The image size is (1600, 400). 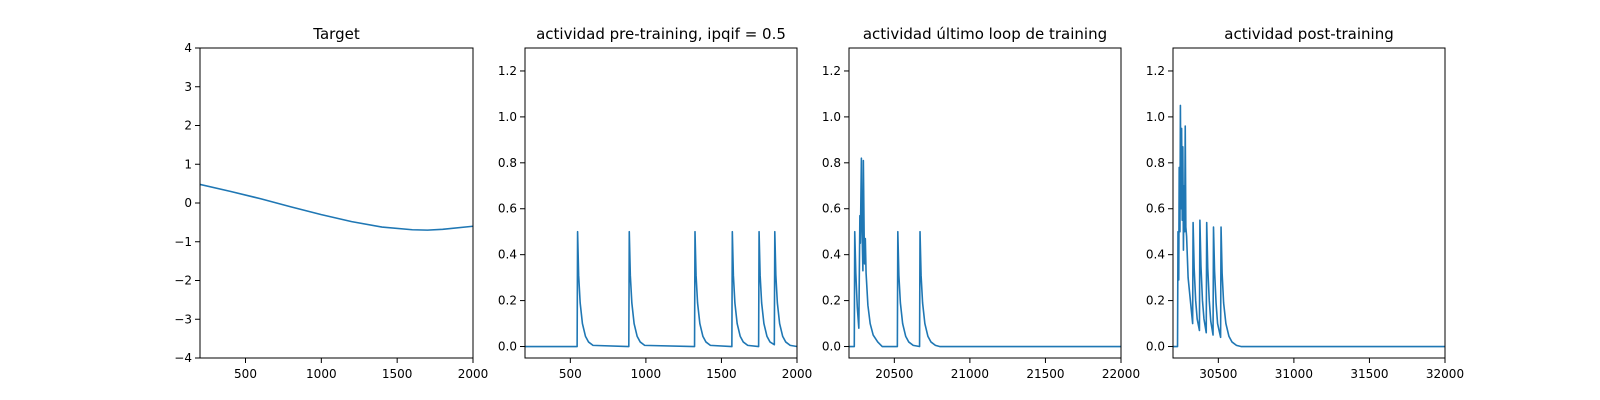 What do you see at coordinates (985, 34) in the screenshot?
I see `subplot-title: actividad último loop de training` at bounding box center [985, 34].